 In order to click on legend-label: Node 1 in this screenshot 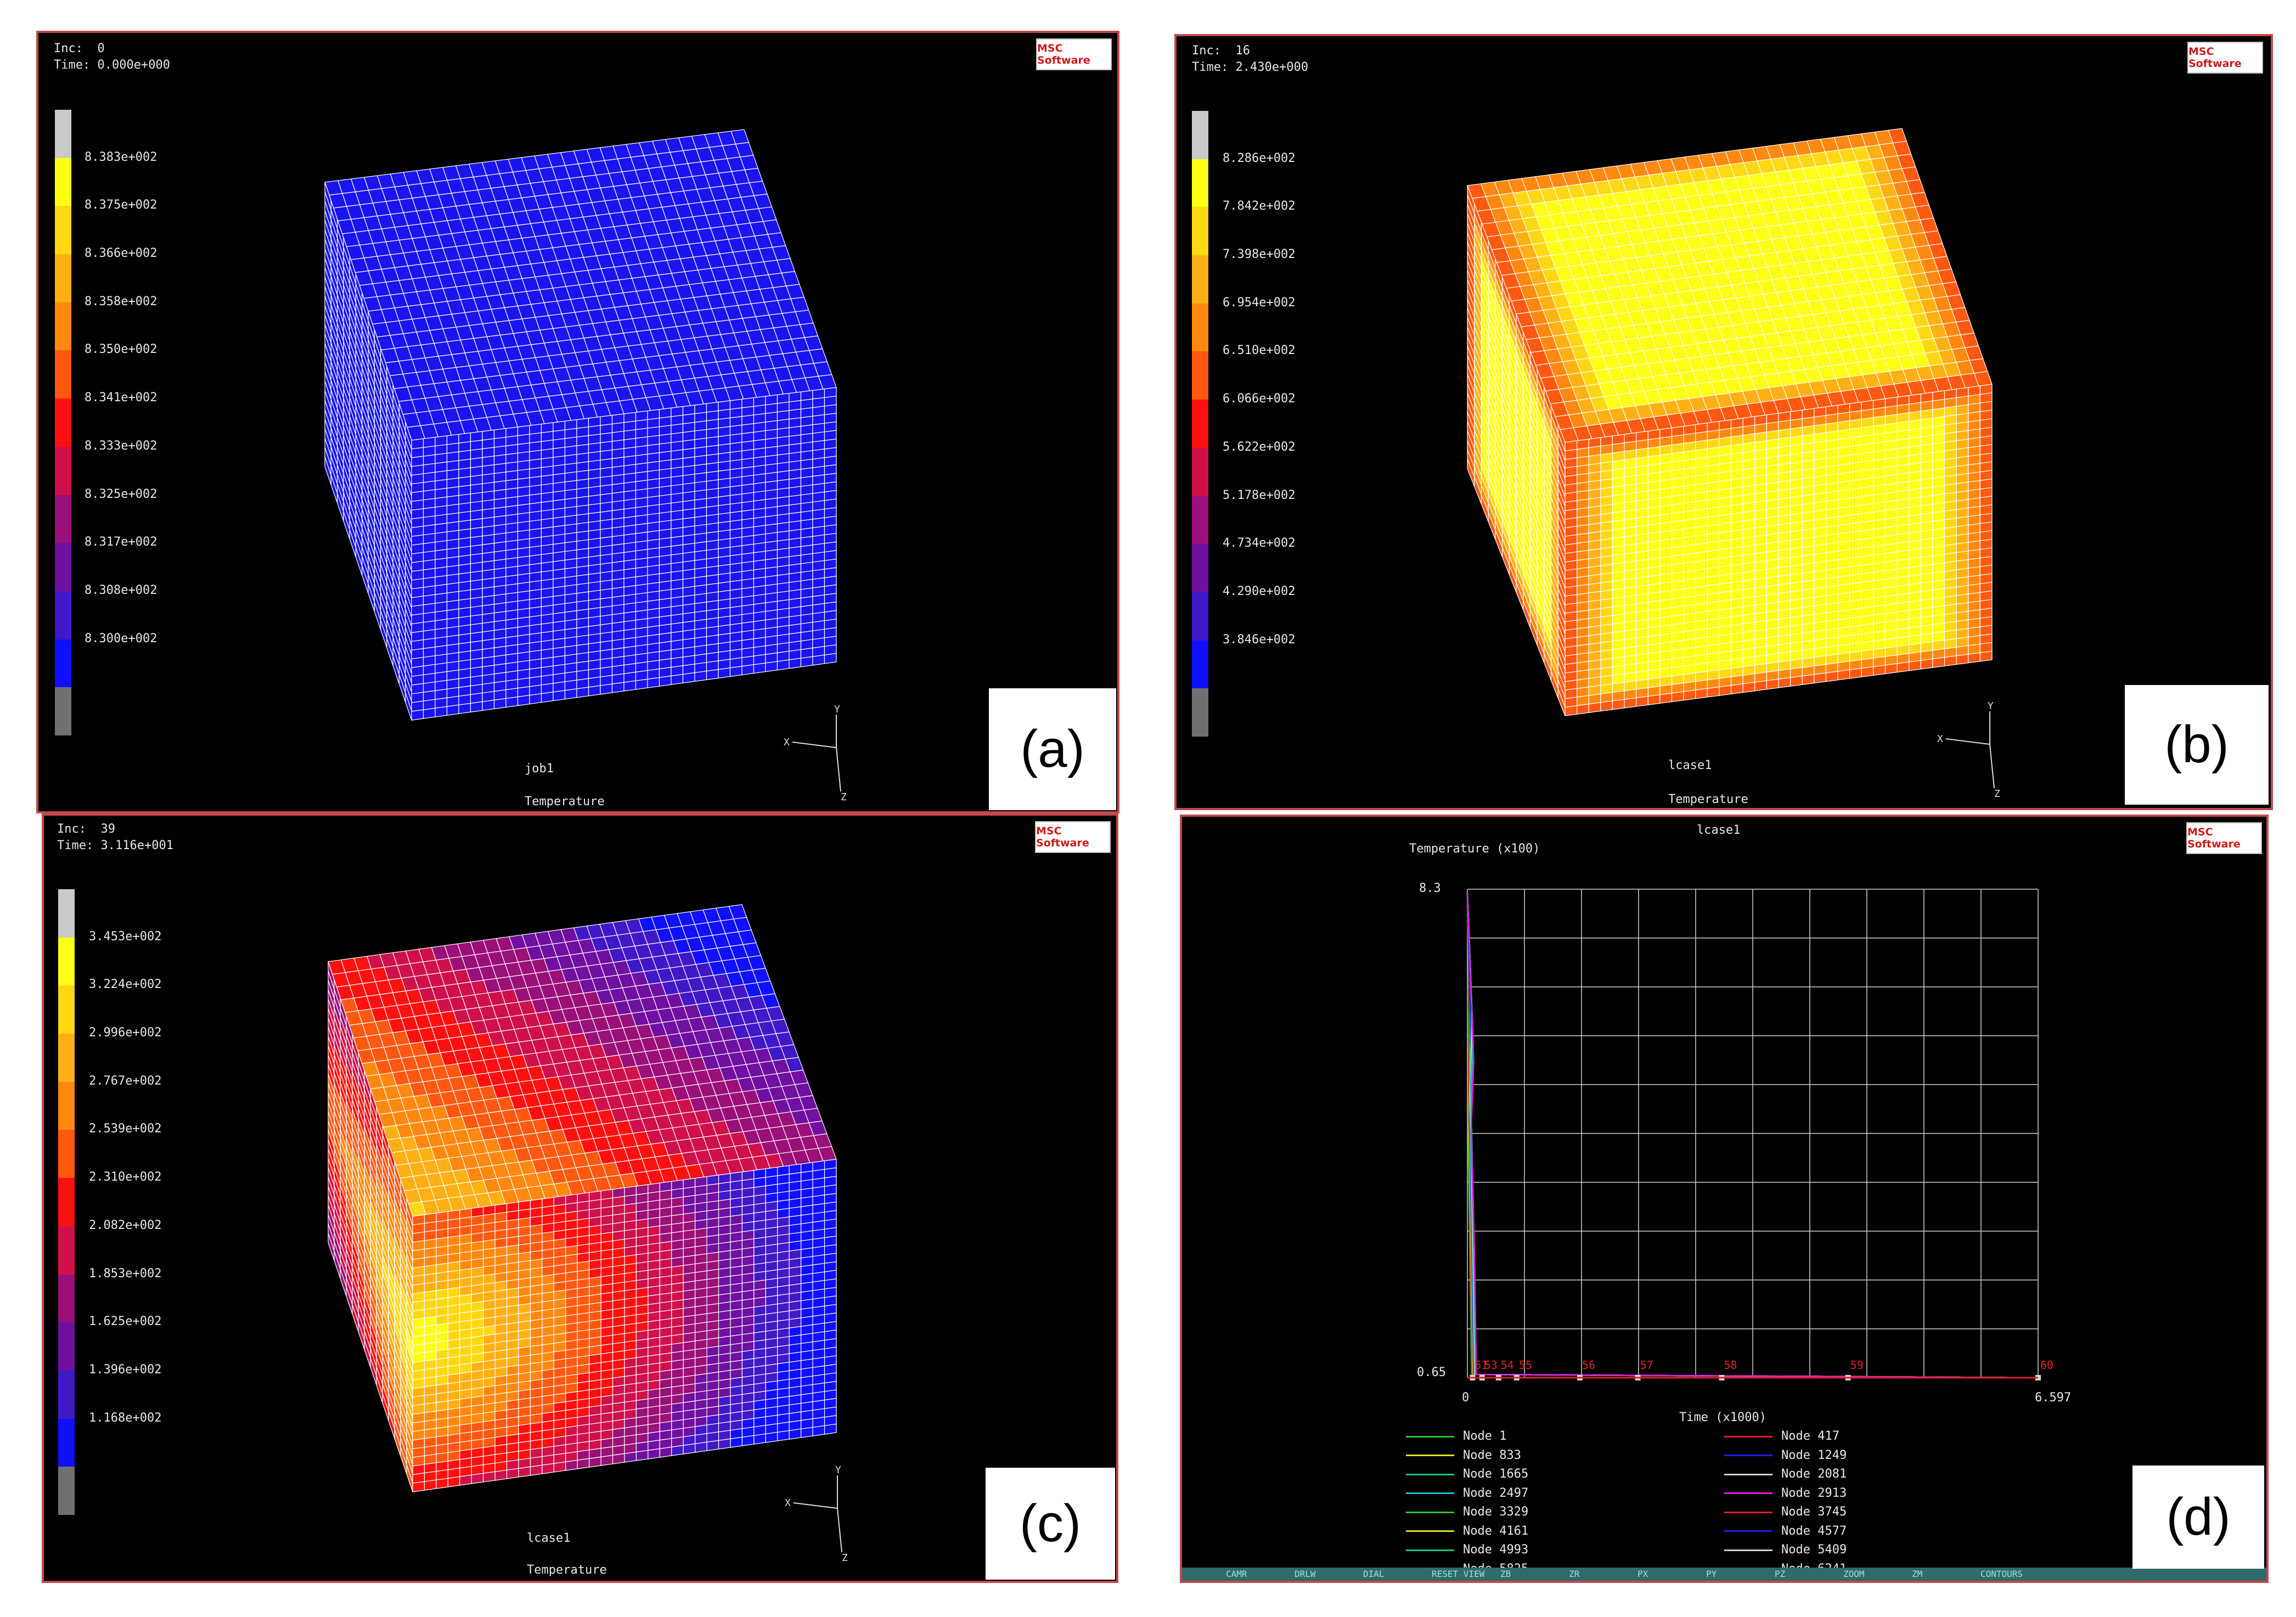, I will do `click(1485, 1436)`.